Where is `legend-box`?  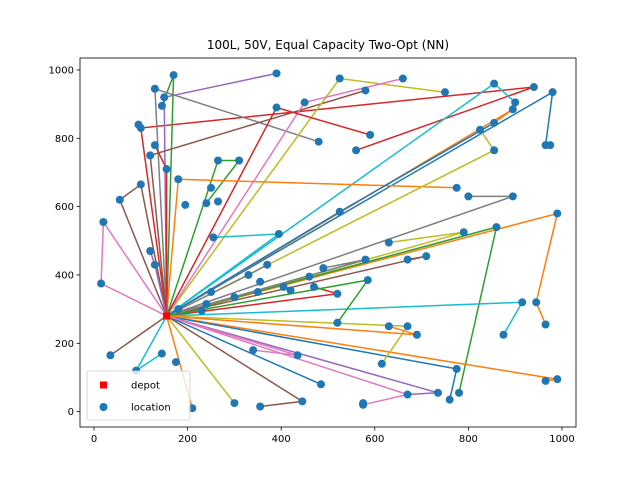
legend-box is located at coordinates (138, 395).